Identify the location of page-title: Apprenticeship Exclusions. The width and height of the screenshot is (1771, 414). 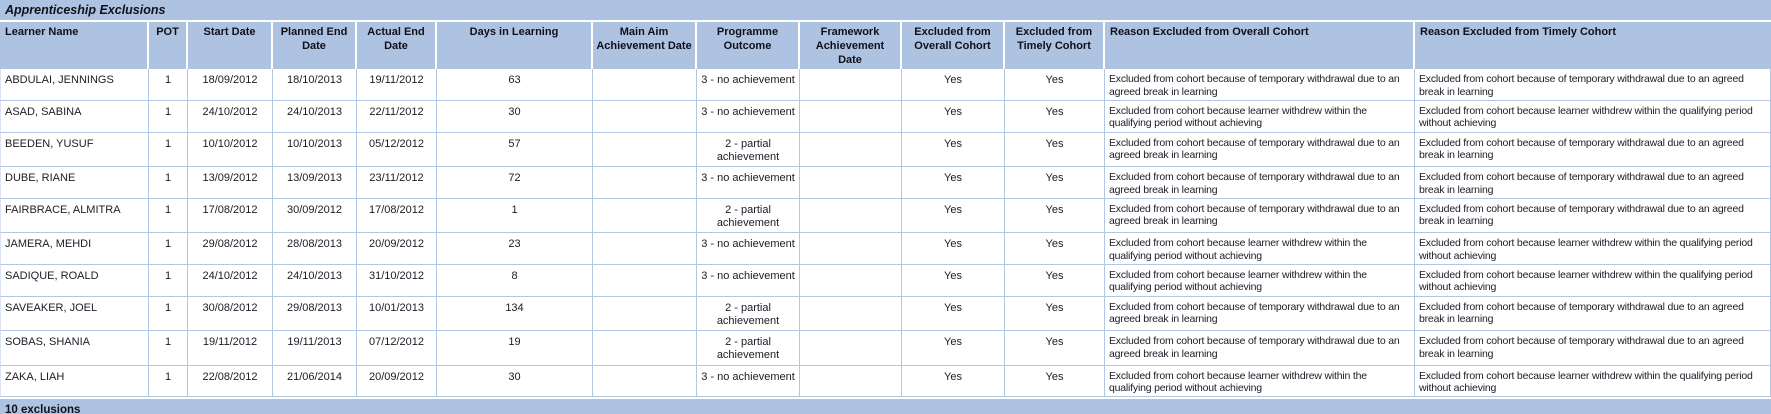
(85, 10).